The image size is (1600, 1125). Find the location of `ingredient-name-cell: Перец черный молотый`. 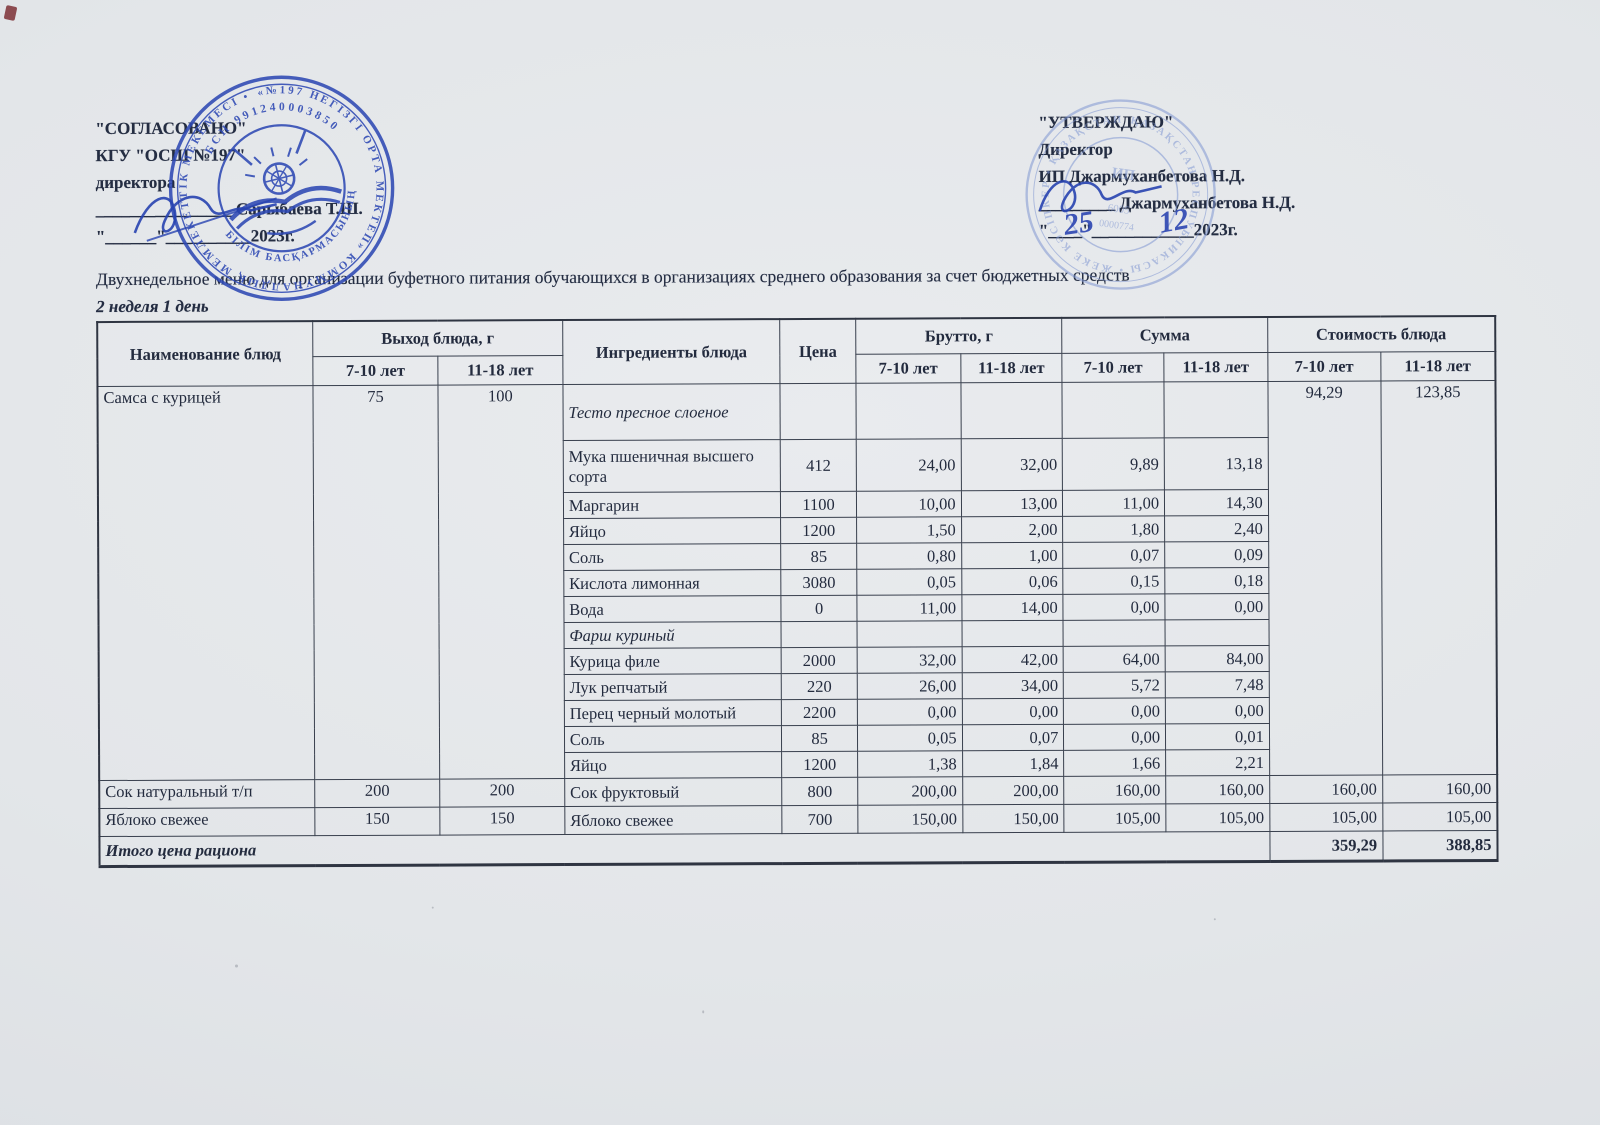

ingredient-name-cell: Перец черный молотый is located at coordinates (673, 713).